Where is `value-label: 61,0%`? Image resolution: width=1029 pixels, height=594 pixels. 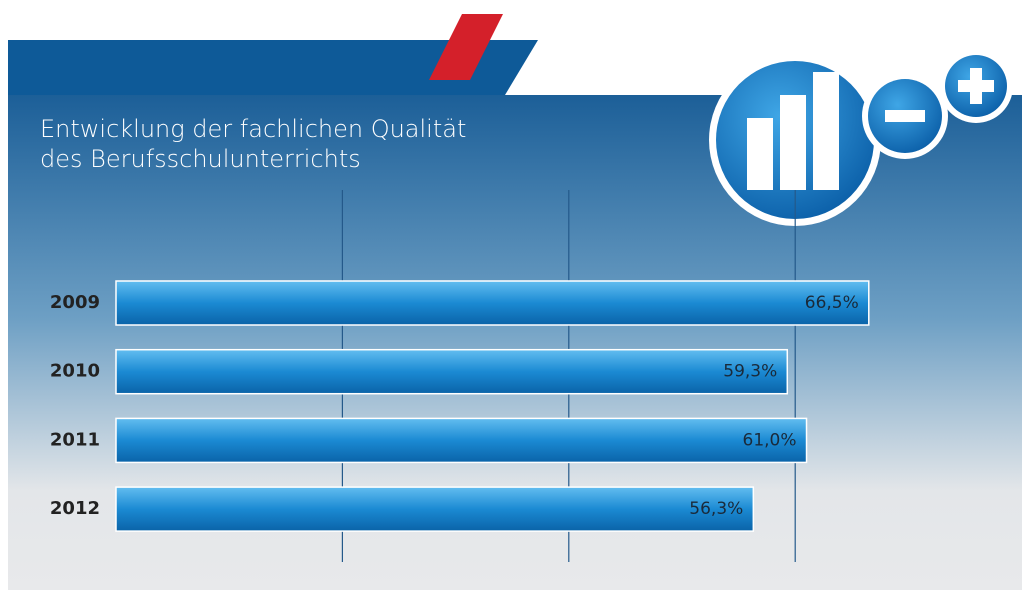 value-label: 61,0% is located at coordinates (770, 440).